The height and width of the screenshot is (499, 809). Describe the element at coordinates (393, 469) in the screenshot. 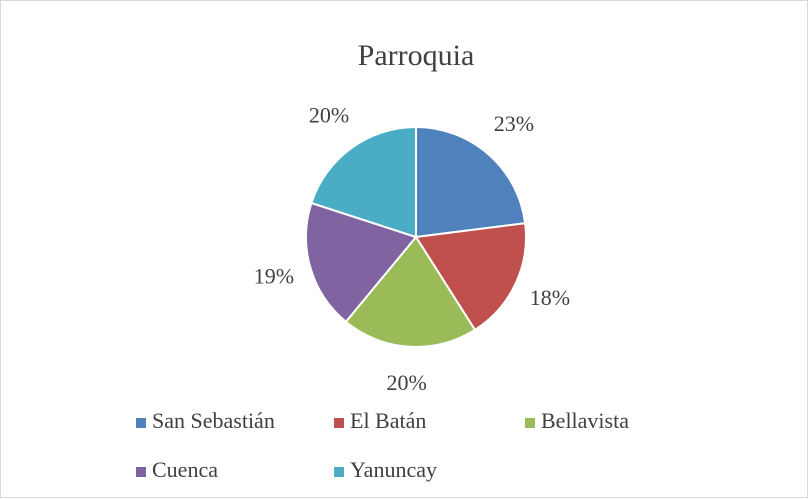

I see `legend-label: Yanuncay` at that location.